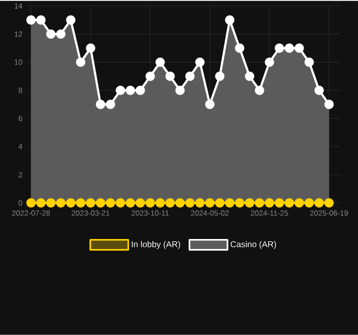  Describe the element at coordinates (253, 245) in the screenshot. I see `legend-label: Casino (AR)` at that location.